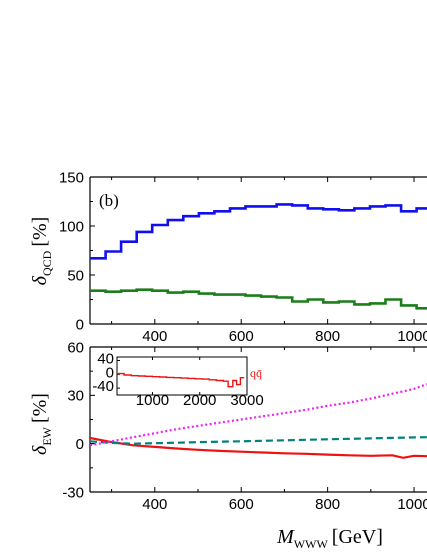  What do you see at coordinates (109, 200) in the screenshot?
I see `panel-label: (b)` at bounding box center [109, 200].